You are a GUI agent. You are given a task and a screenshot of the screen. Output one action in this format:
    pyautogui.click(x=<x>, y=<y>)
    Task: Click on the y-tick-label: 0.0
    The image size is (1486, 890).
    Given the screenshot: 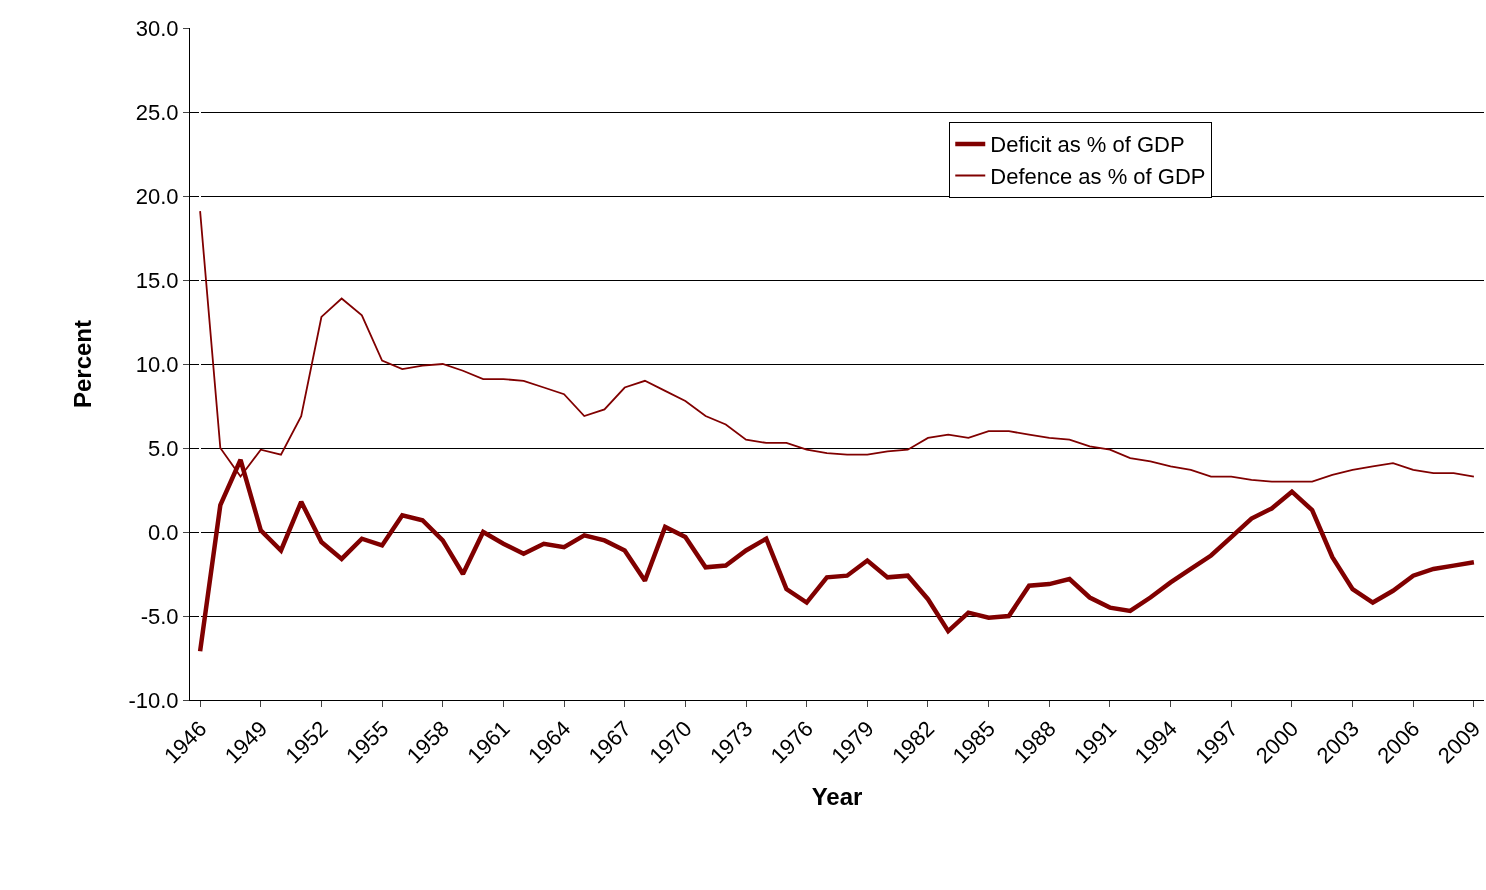 What is the action you would take?
    pyautogui.click(x=163, y=532)
    